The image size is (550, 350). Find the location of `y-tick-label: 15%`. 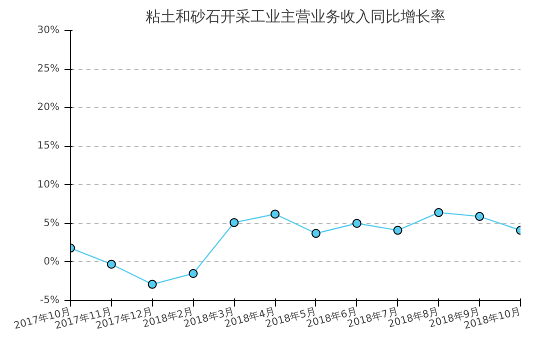

y-tick-label: 15% is located at coordinates (48, 146).